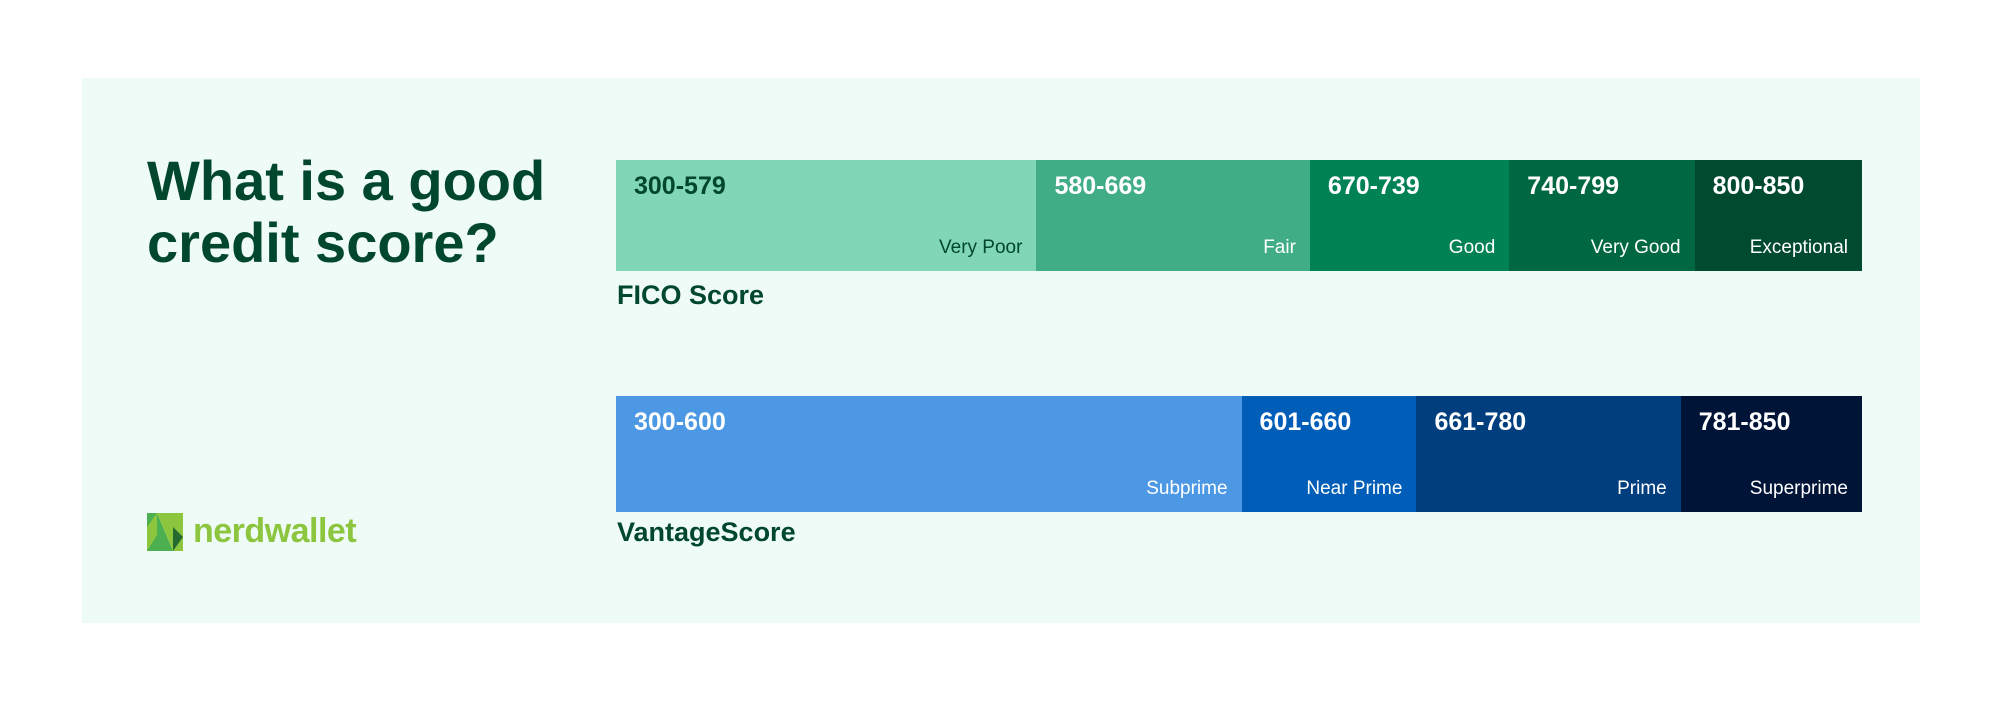  What do you see at coordinates (680, 186) in the screenshot?
I see `score-range-label: 300-579` at bounding box center [680, 186].